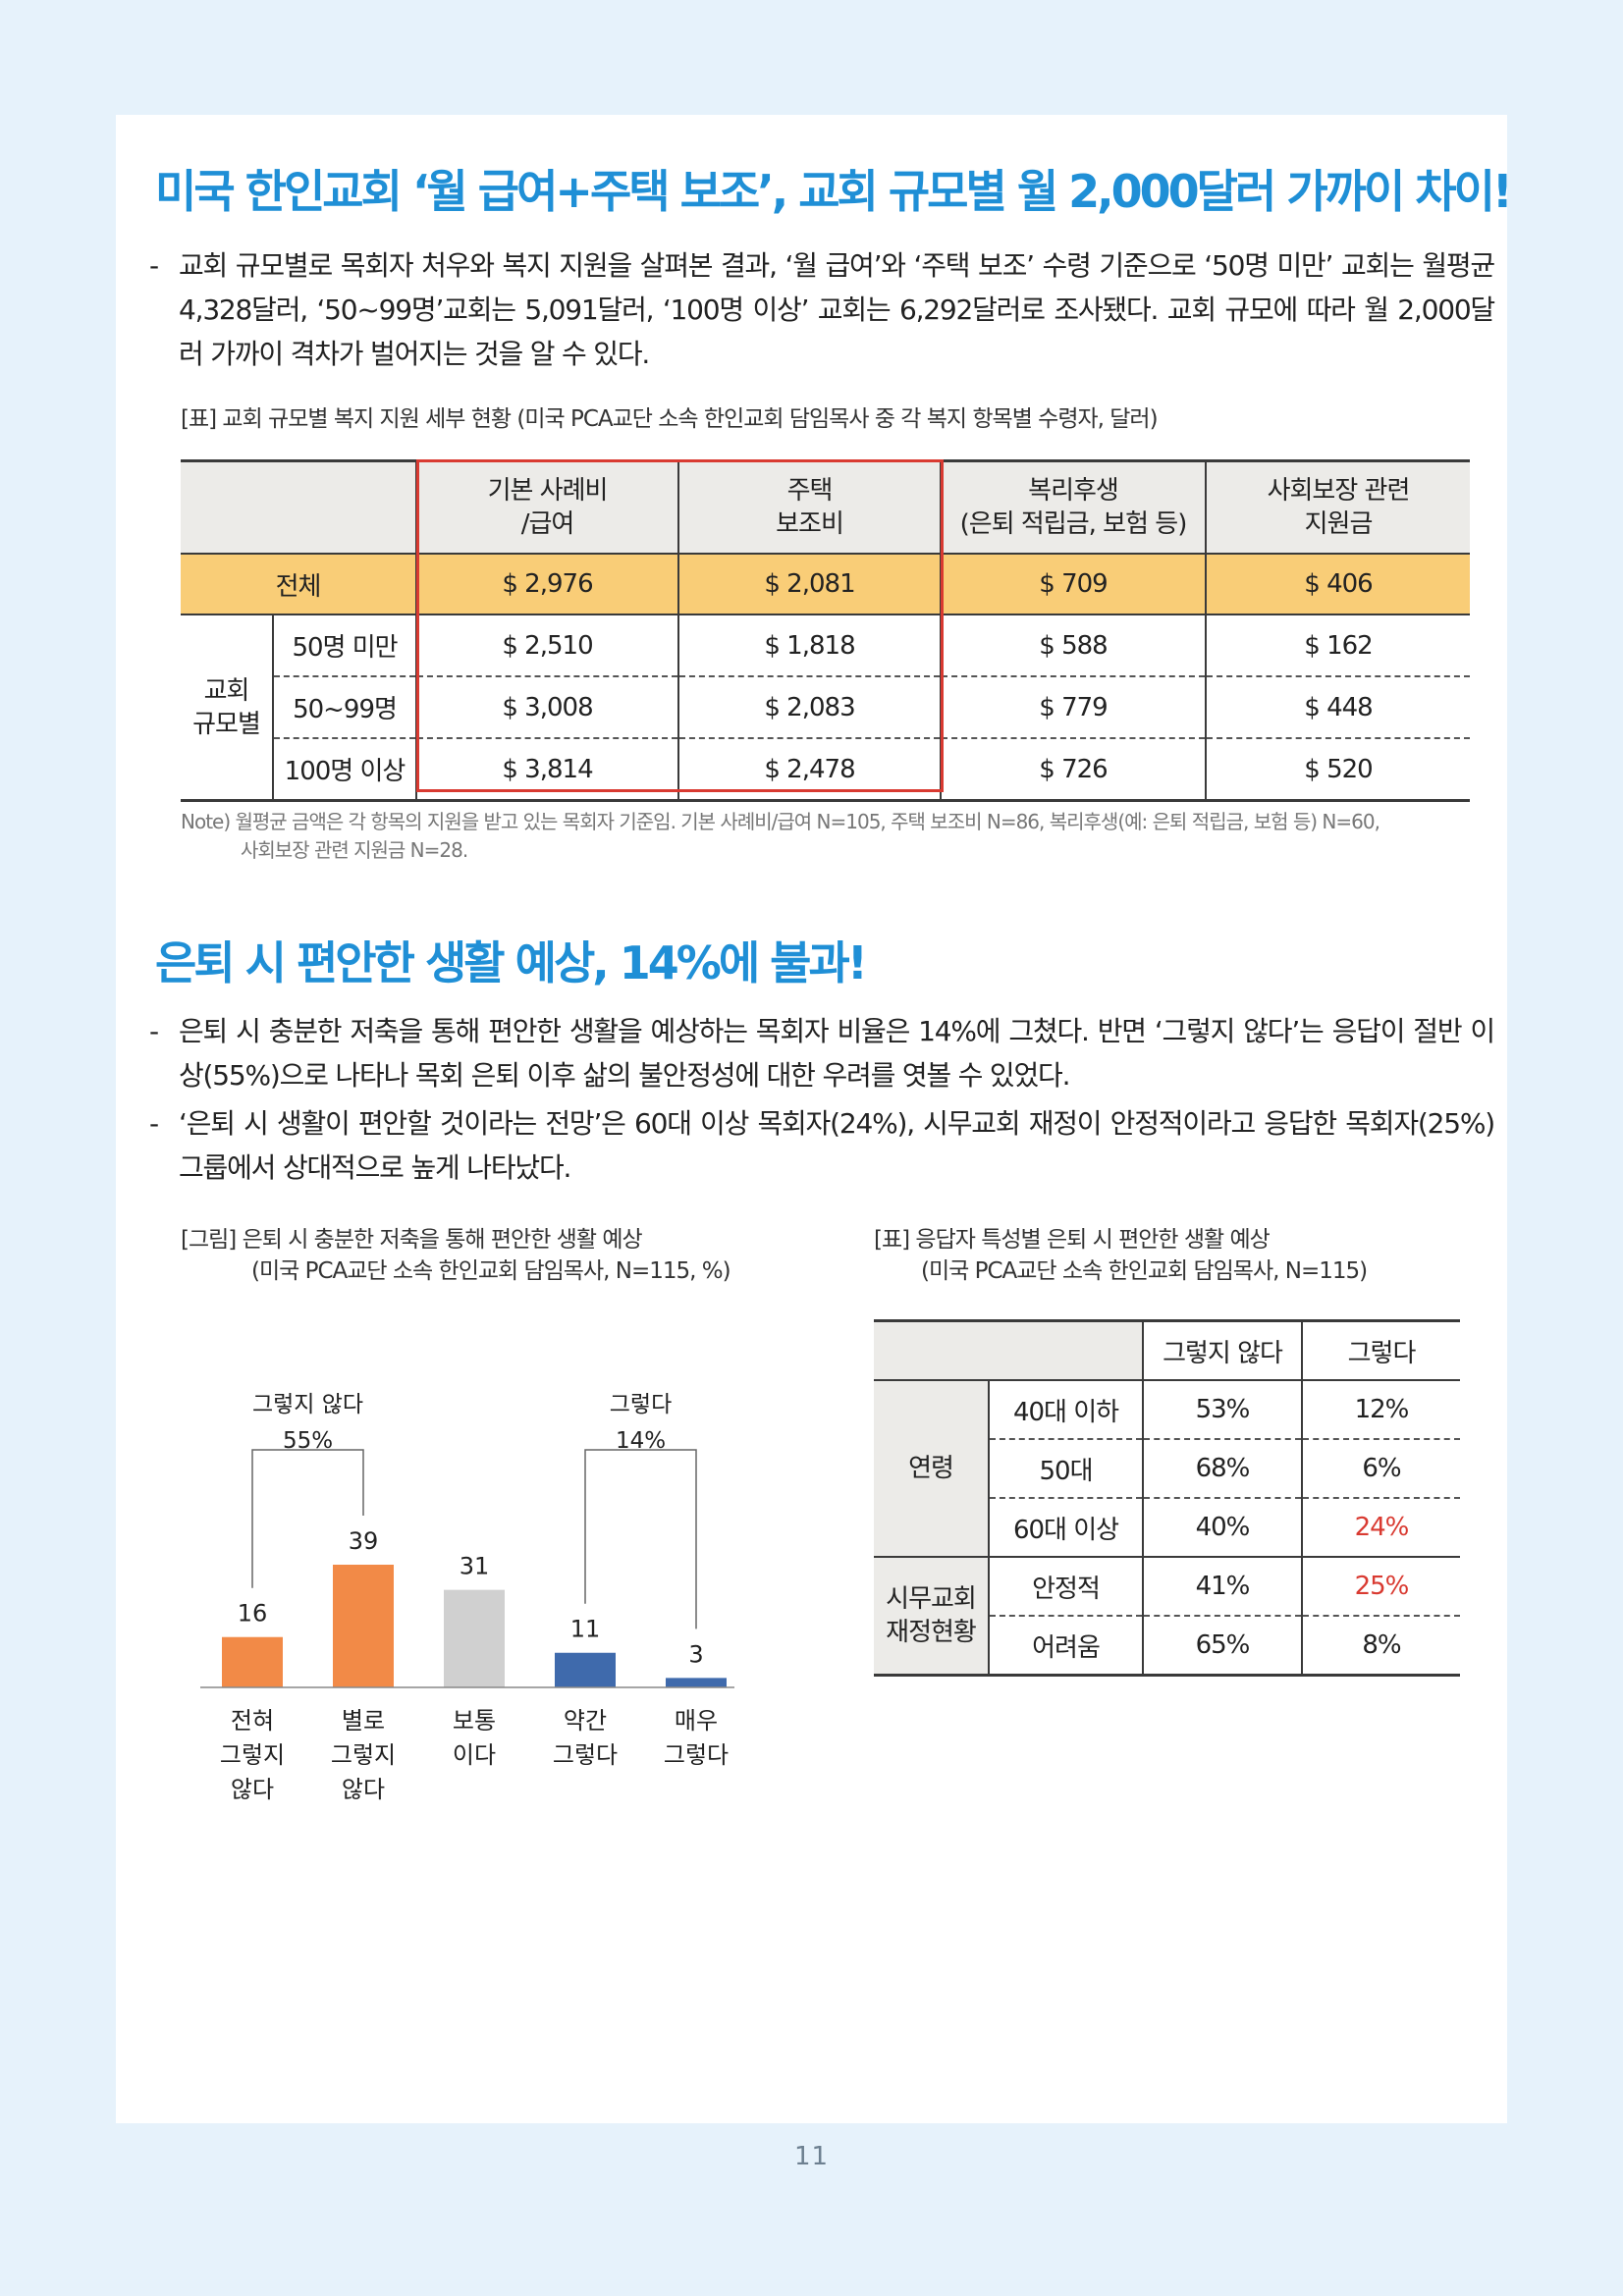  What do you see at coordinates (931, 1616) in the screenshot?
I see `group-label: 시무교회 재정현황` at bounding box center [931, 1616].